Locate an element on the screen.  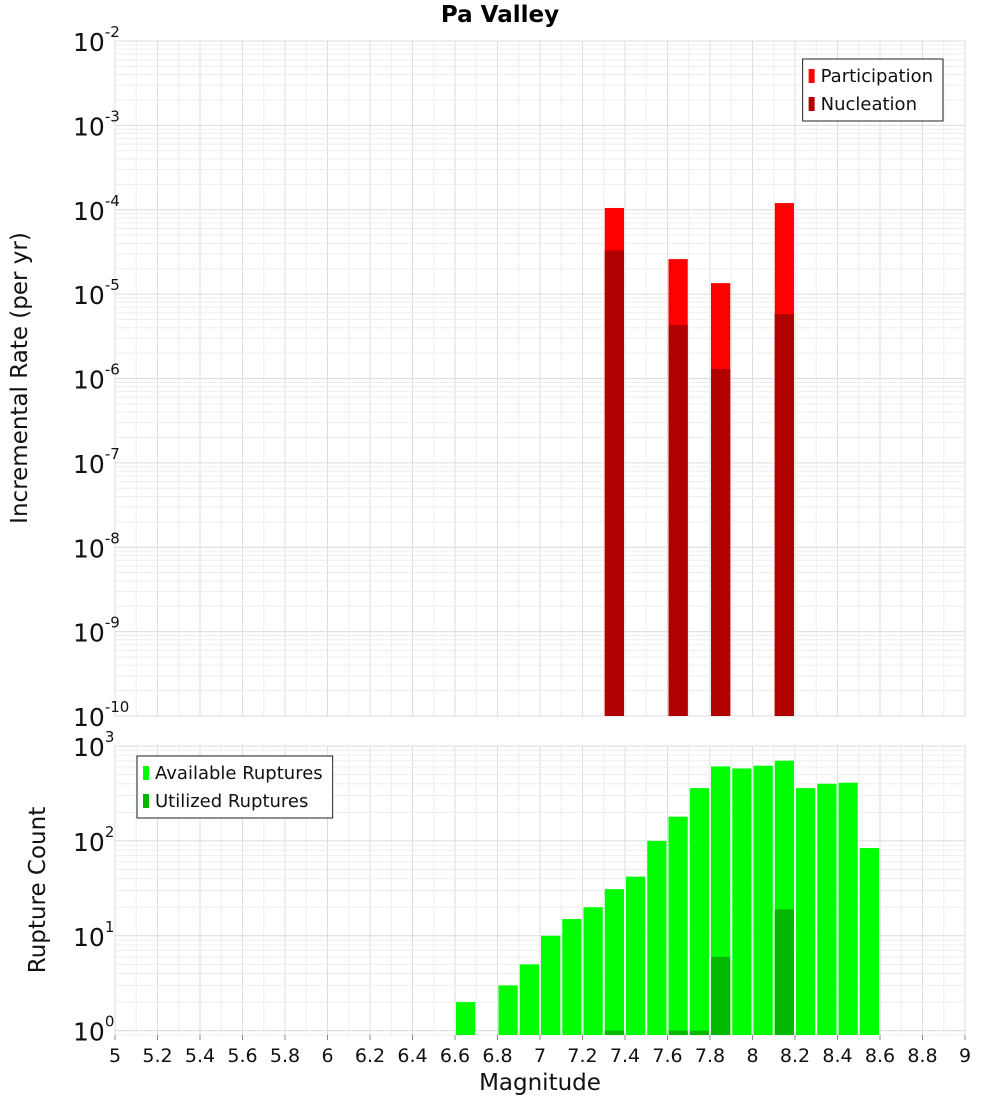
x-tick-label: 6.6 is located at coordinates (455, 1056).